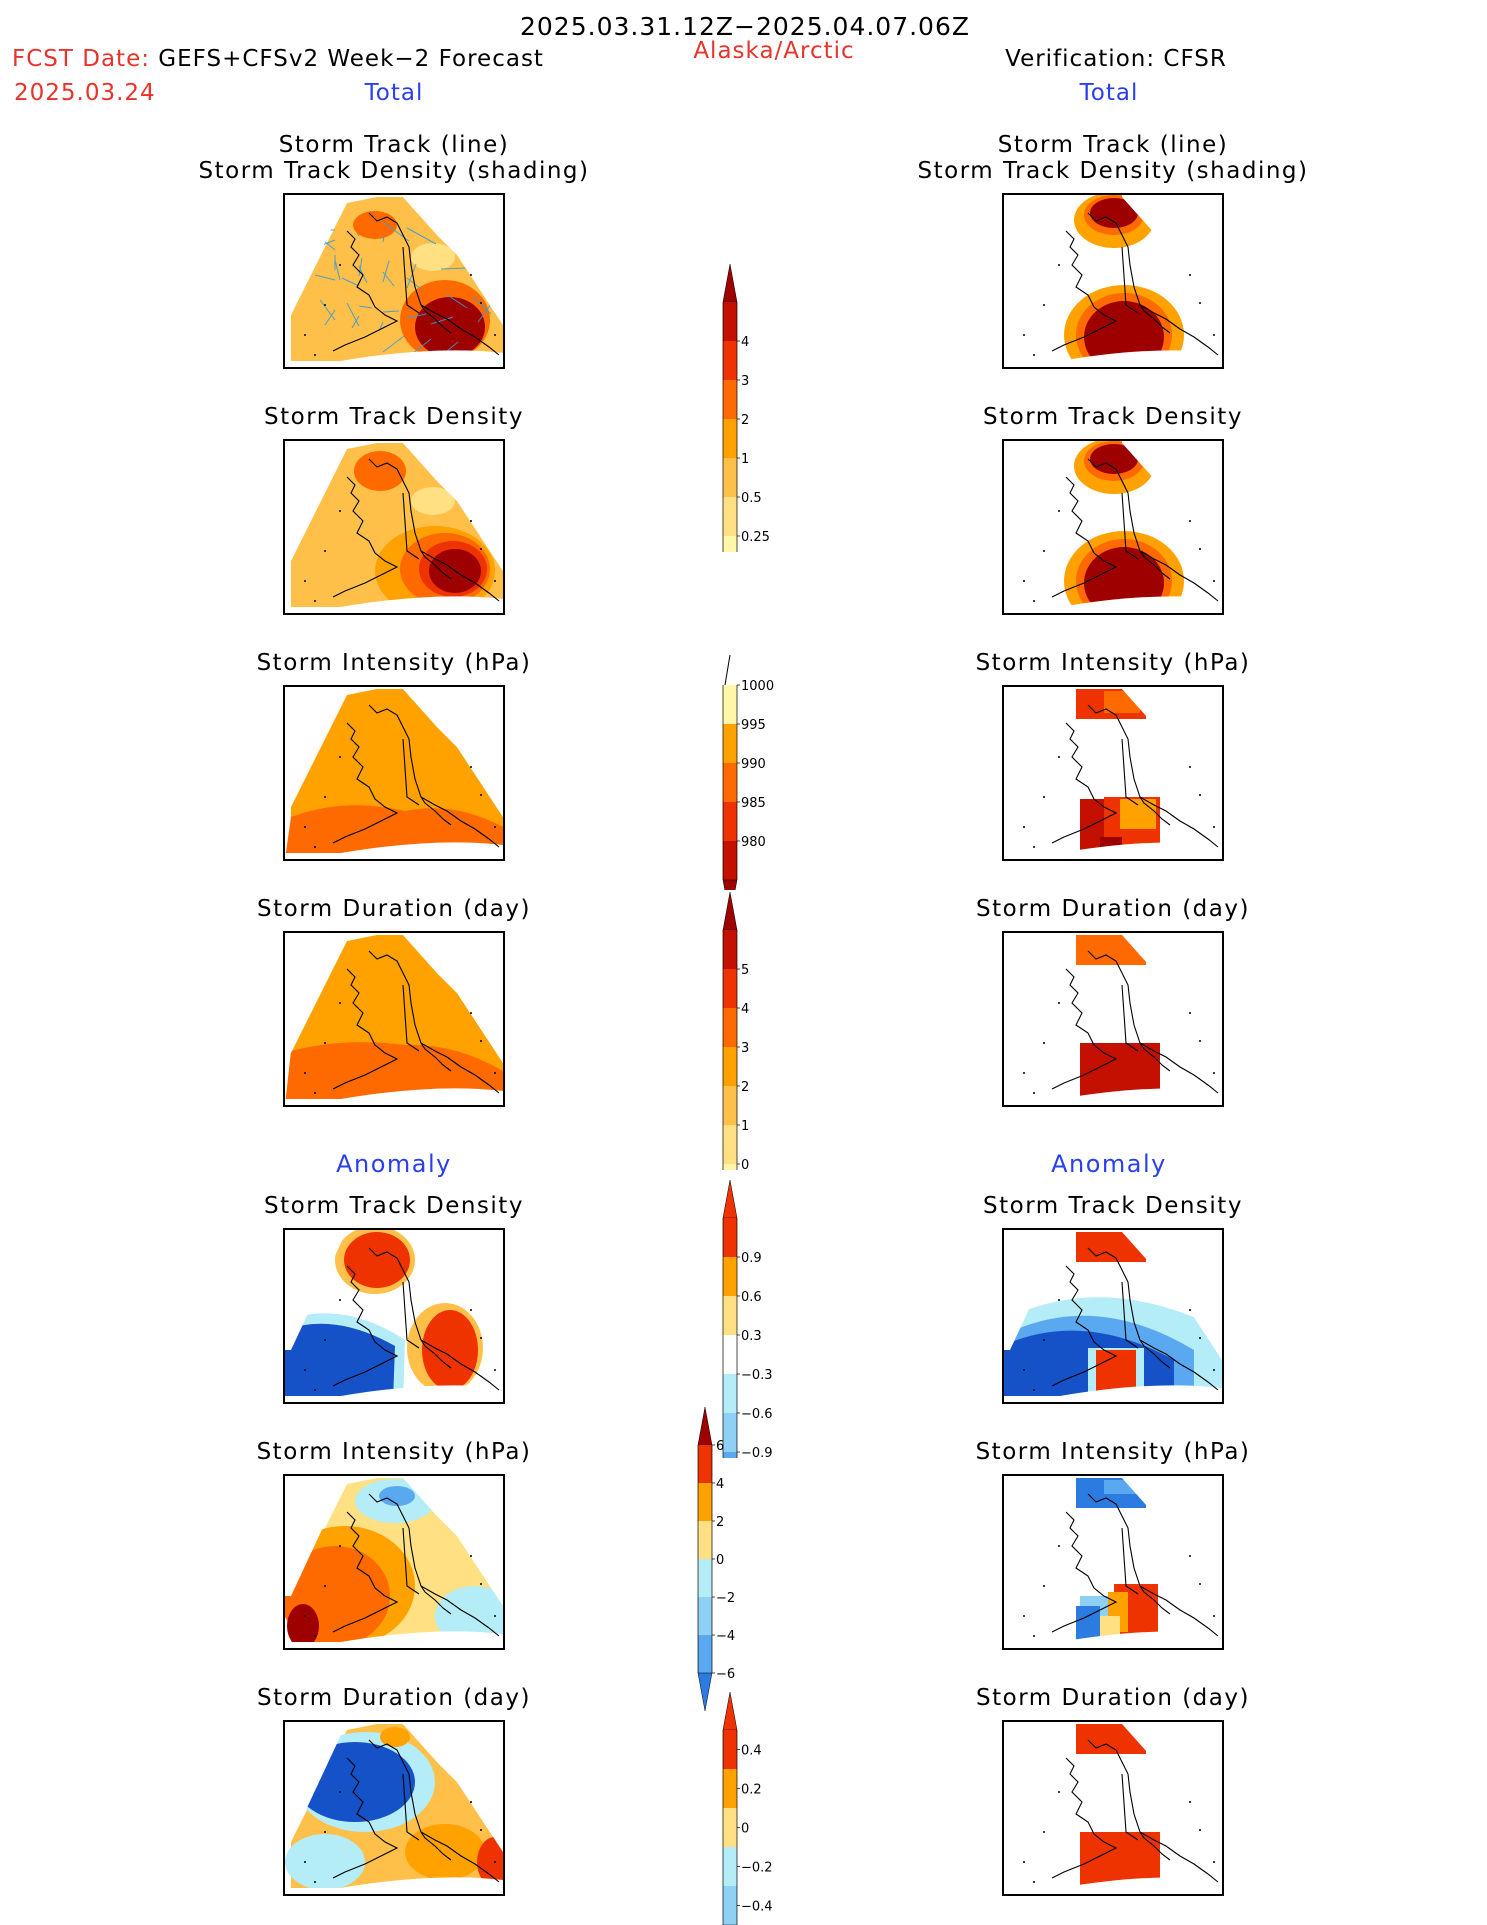 The height and width of the screenshot is (1925, 1487). I want to click on colorbar-tick-label: 3, so click(745, 381).